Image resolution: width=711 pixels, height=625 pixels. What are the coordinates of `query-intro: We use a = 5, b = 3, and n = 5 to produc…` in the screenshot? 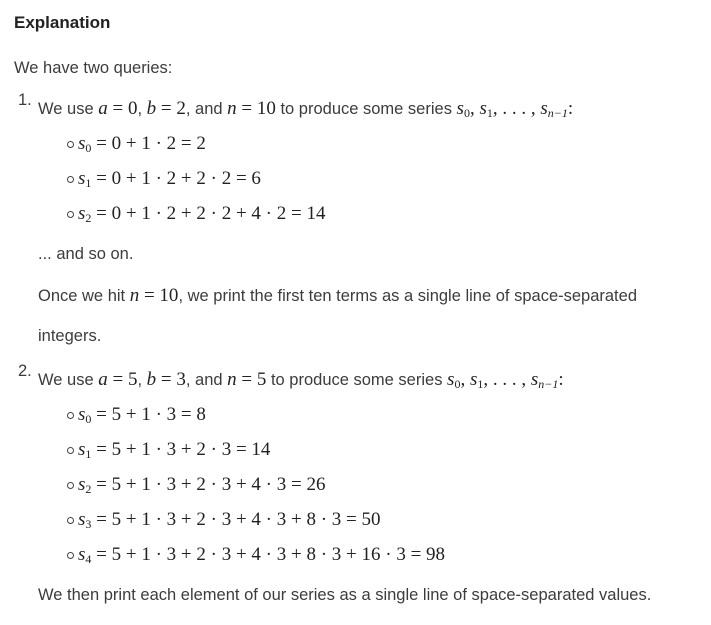 It's located at (374, 379).